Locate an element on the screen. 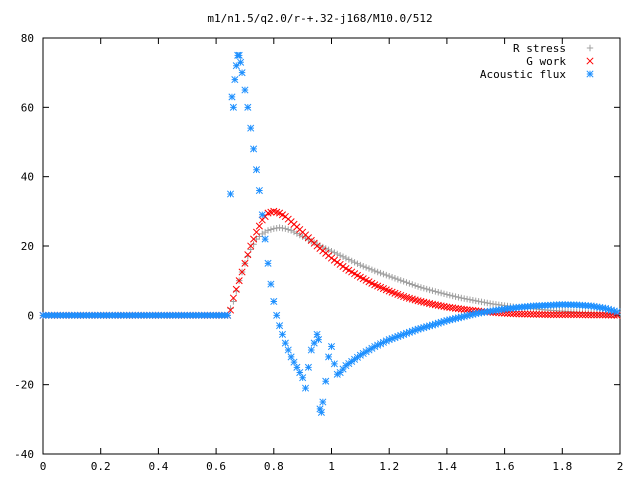 Image resolution: width=640 pixels, height=480 pixels. legend-label: G work is located at coordinates (546, 61).